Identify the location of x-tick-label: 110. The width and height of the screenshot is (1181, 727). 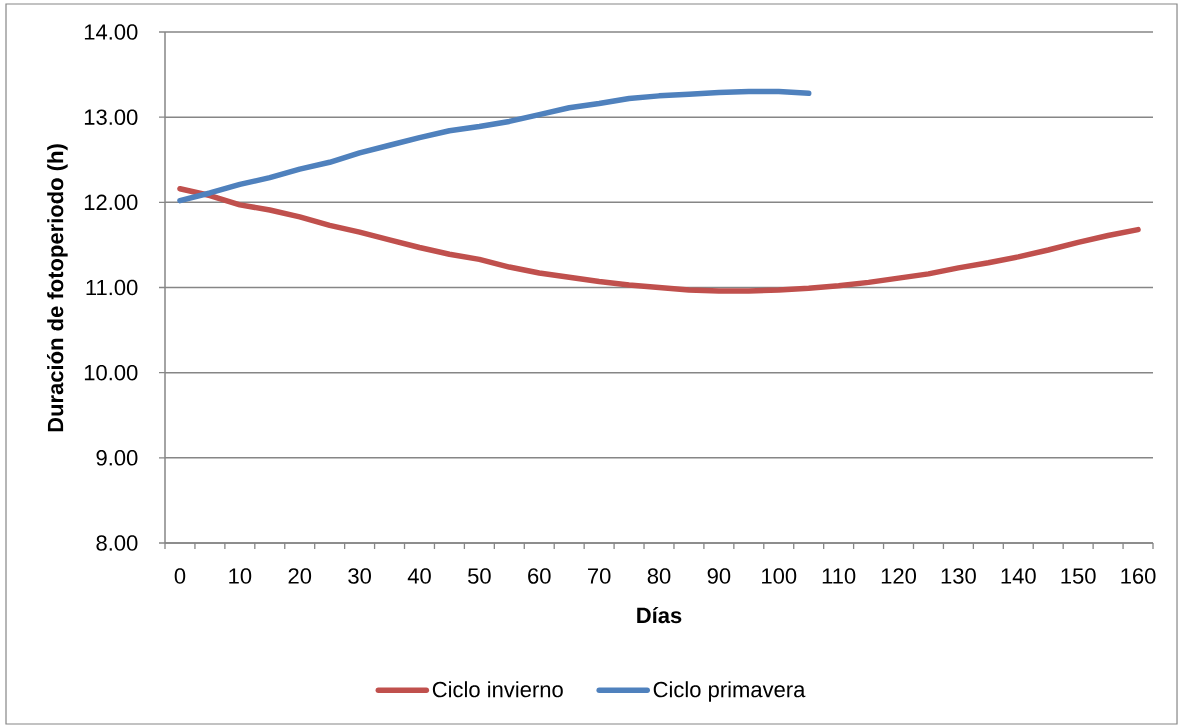
(839, 576).